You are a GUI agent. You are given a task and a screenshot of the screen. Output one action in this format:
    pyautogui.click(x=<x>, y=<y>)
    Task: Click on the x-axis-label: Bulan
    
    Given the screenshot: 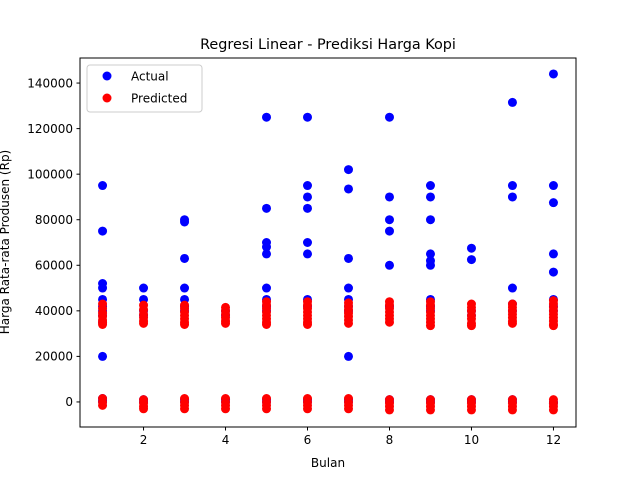 What is the action you would take?
    pyautogui.click(x=328, y=463)
    